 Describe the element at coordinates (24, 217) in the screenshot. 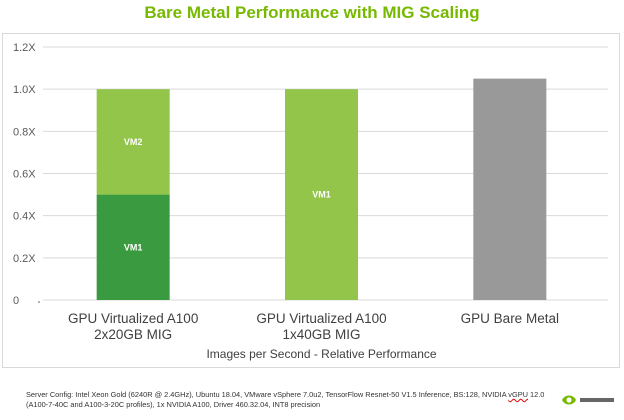

I see `y-tick-label: 0.4X` at that location.